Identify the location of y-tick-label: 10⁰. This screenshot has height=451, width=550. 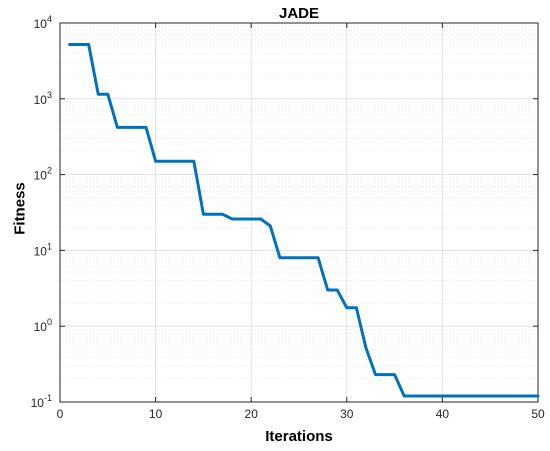
(43, 325).